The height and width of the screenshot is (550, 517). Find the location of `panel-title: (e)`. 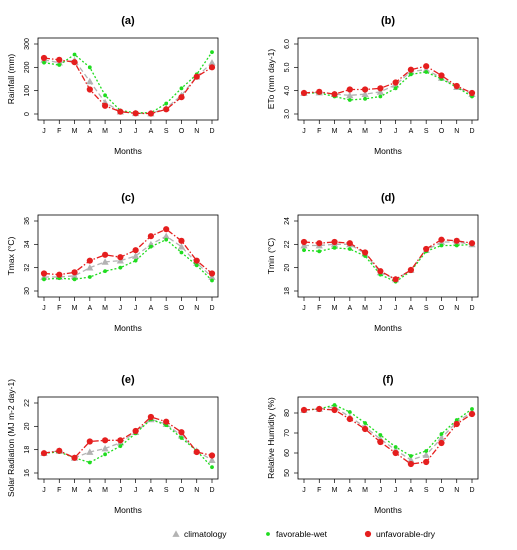

panel-title: (e) is located at coordinates (128, 380).